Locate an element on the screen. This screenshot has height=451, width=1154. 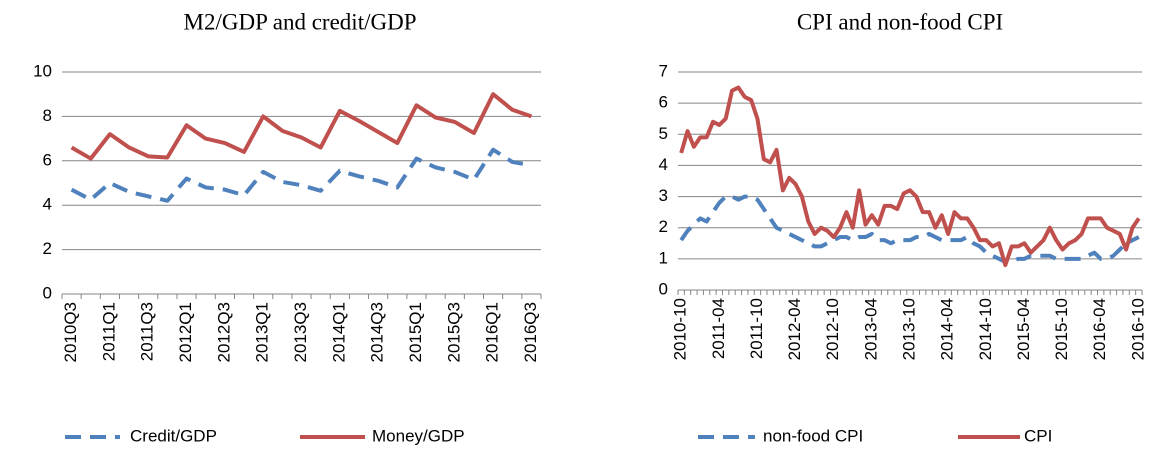
x-tick-label: 2010-10 is located at coordinates (680, 329).